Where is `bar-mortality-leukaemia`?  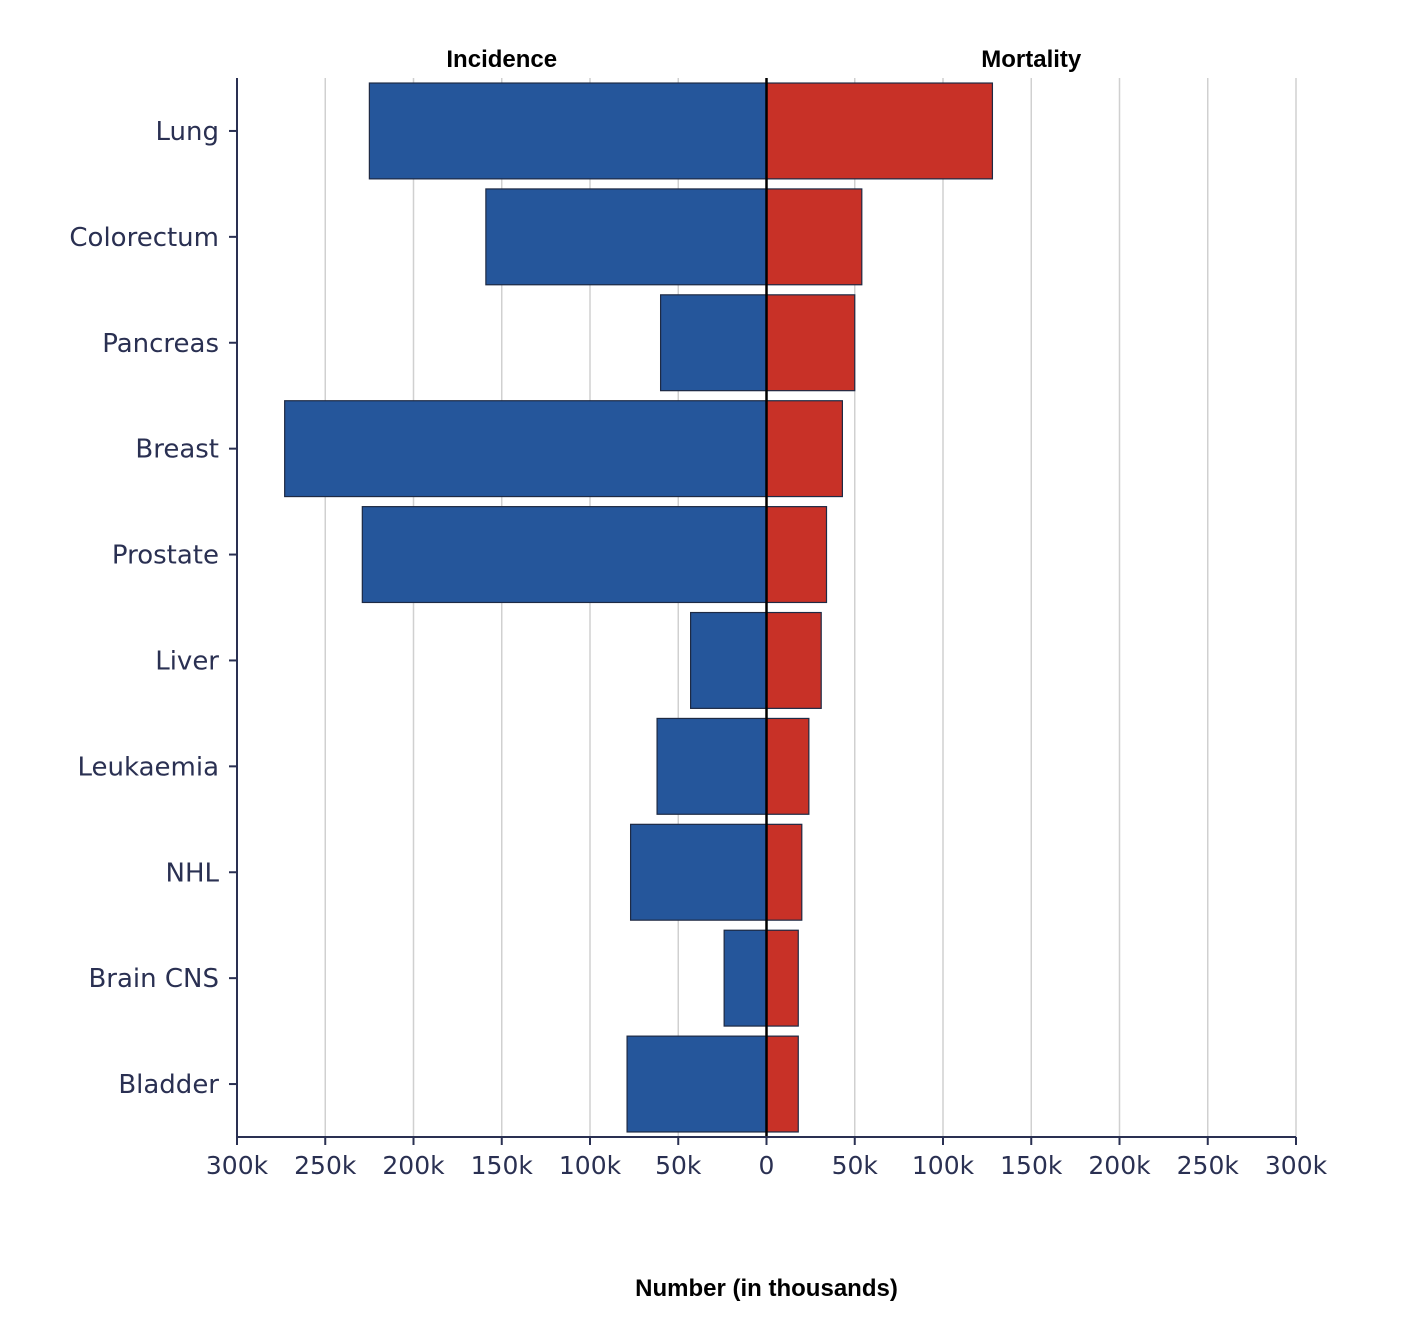 bar-mortality-leukaemia is located at coordinates (787, 766).